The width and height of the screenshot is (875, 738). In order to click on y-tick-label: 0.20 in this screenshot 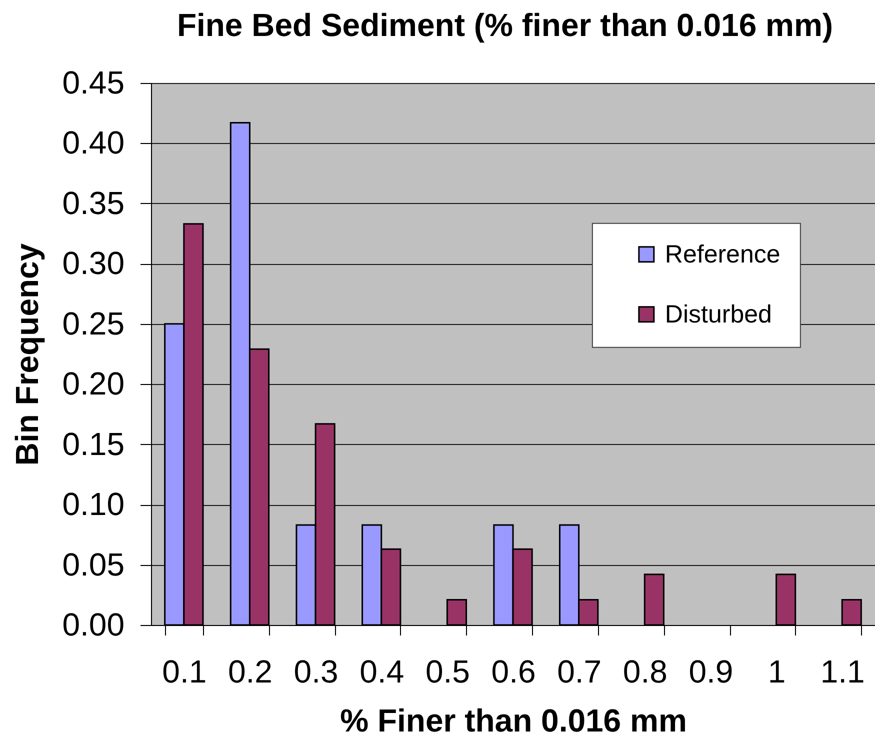, I will do `click(93, 384)`.